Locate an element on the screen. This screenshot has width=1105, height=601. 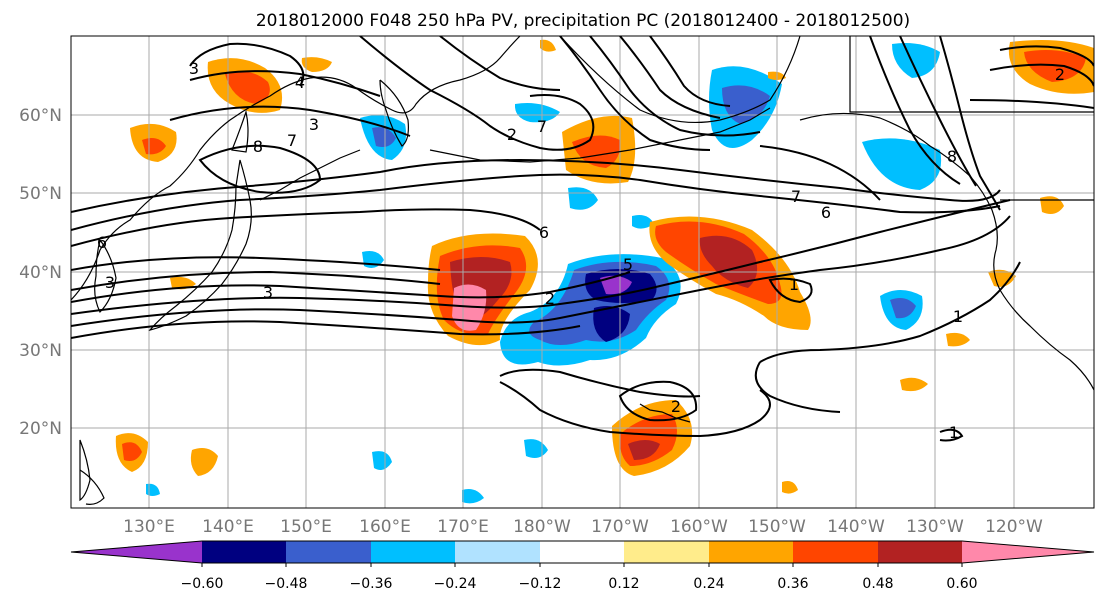
lon-label: 160°E is located at coordinates (385, 527).